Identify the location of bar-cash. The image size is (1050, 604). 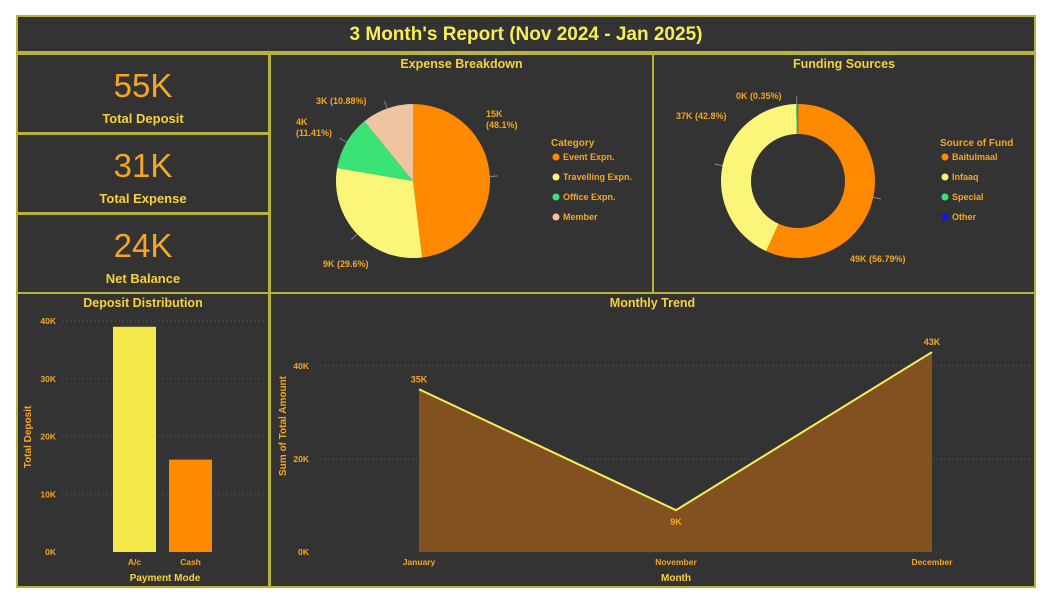
(190, 505).